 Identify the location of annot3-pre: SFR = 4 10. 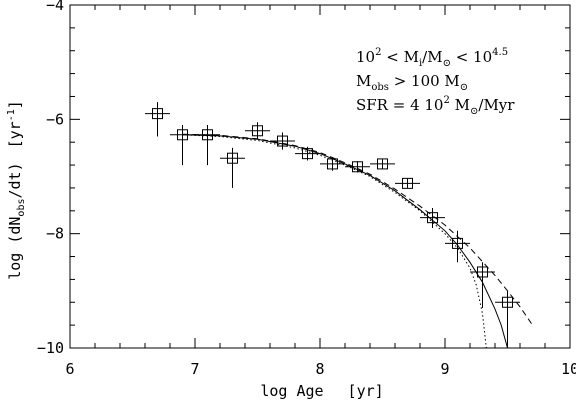
(399, 105).